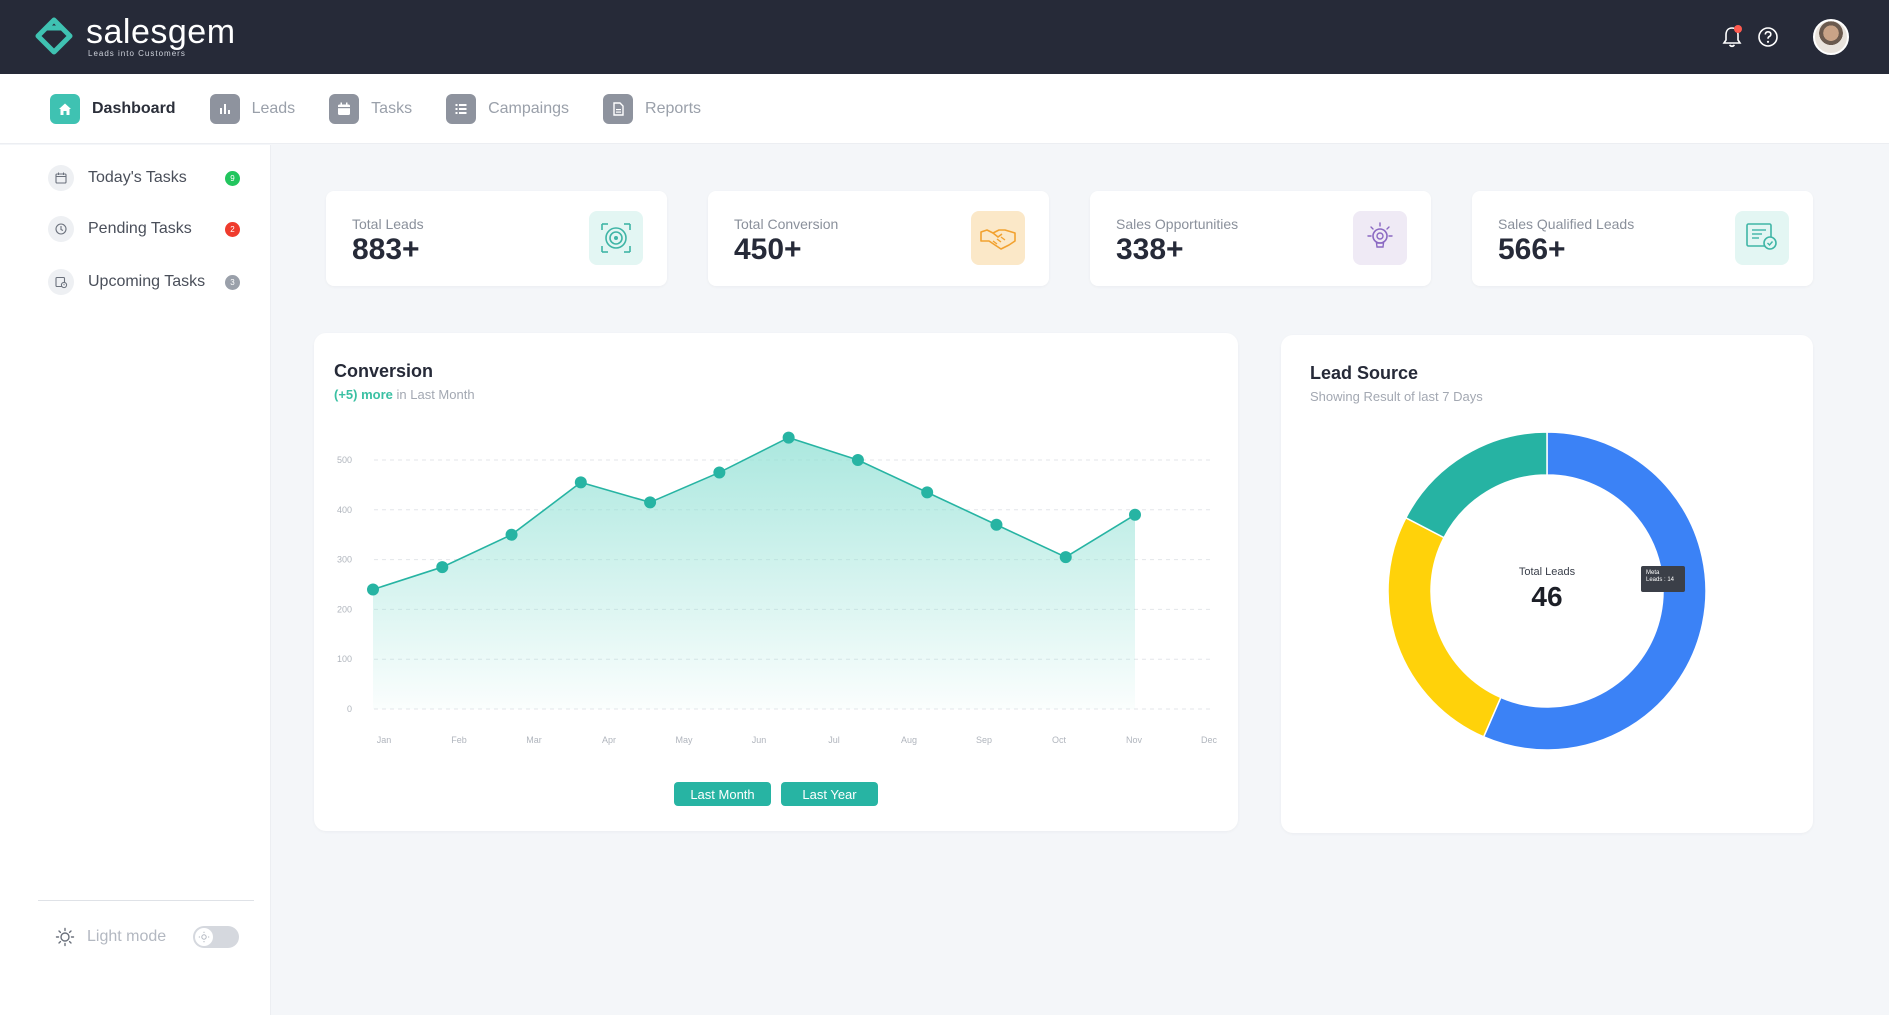  I want to click on stat-card-sales-opportunities: Sales Opportunities 338+, so click(1260, 238).